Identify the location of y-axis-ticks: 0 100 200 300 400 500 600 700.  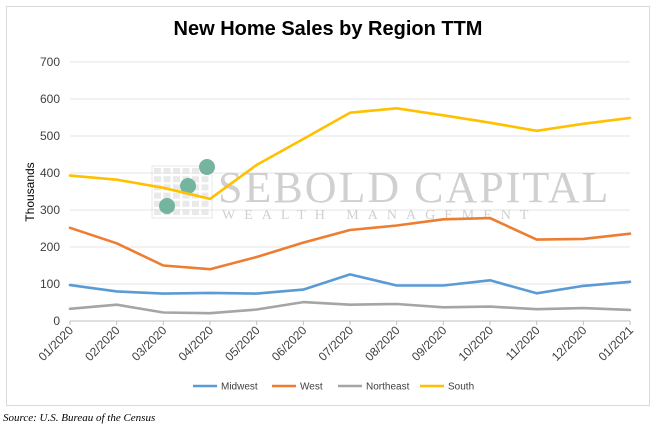
(50, 191).